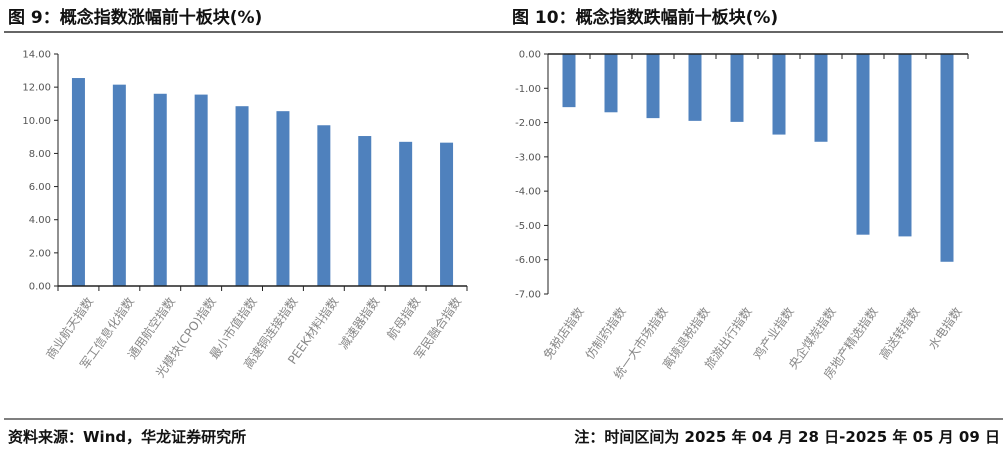 This screenshot has height=455, width=1007. What do you see at coordinates (528, 89) in the screenshot?
I see `y-tick-label: -1.00` at bounding box center [528, 89].